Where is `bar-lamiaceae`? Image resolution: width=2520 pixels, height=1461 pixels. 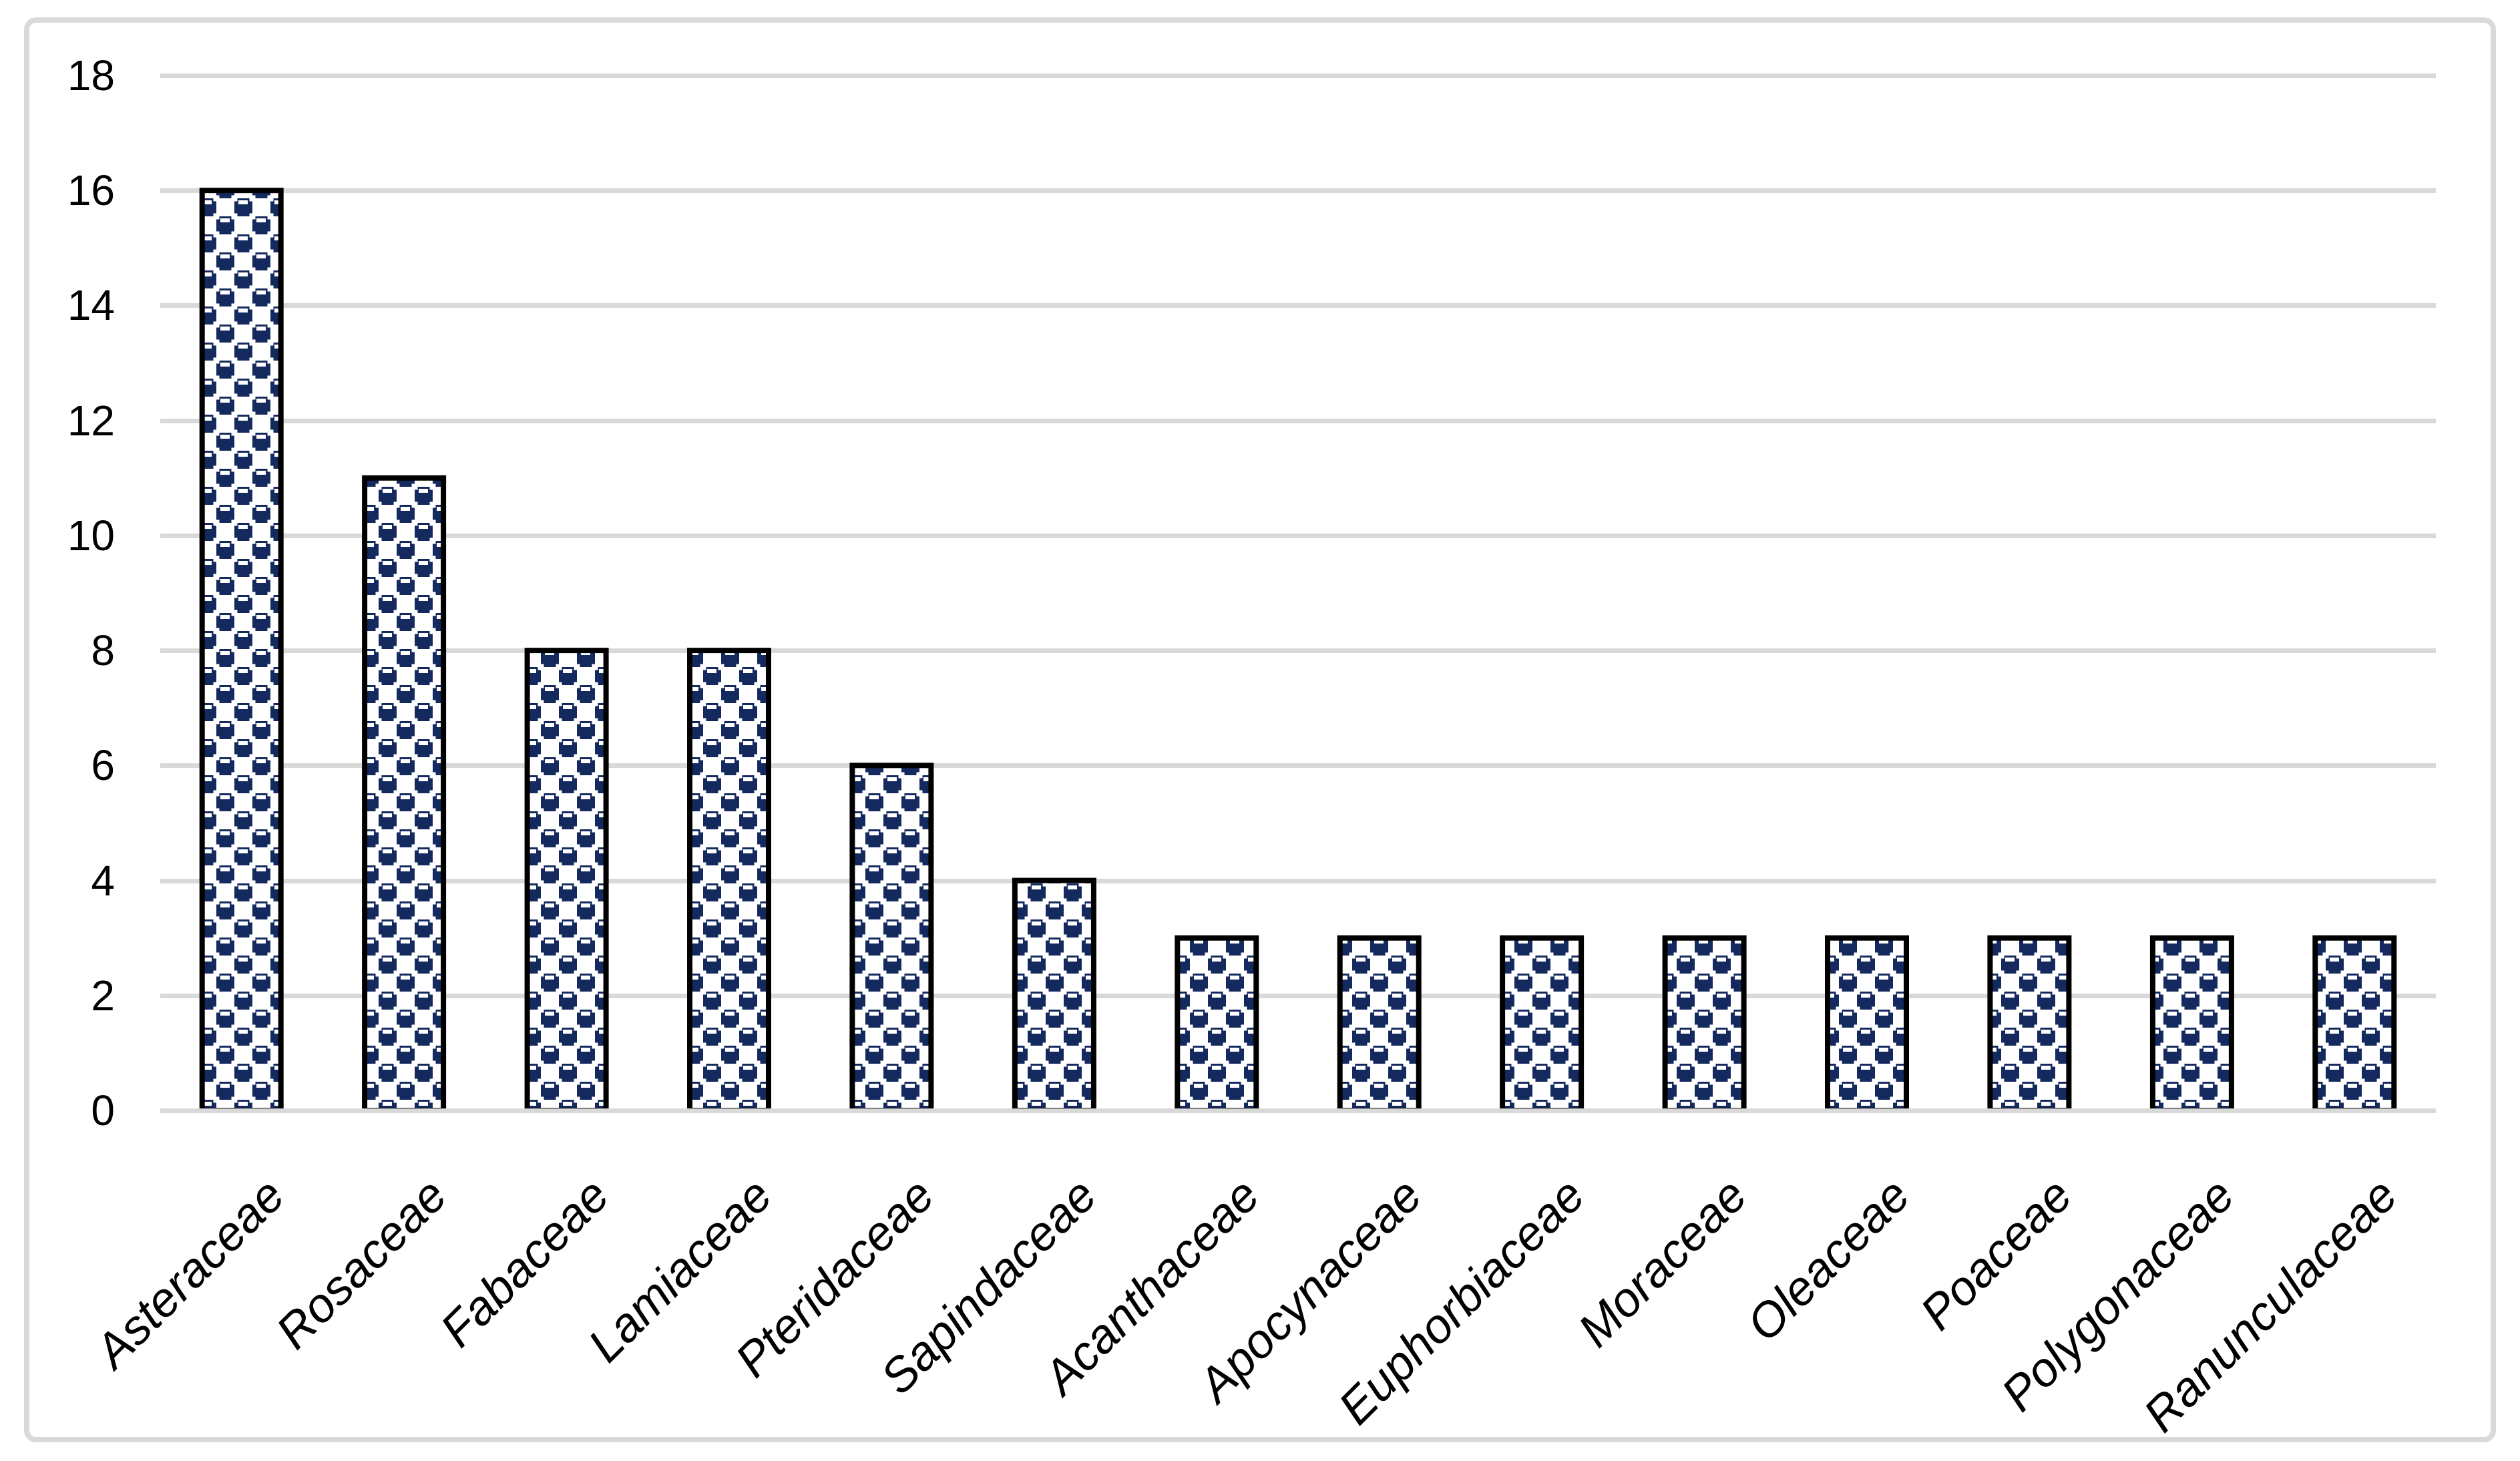
bar-lamiaceae is located at coordinates (729, 880).